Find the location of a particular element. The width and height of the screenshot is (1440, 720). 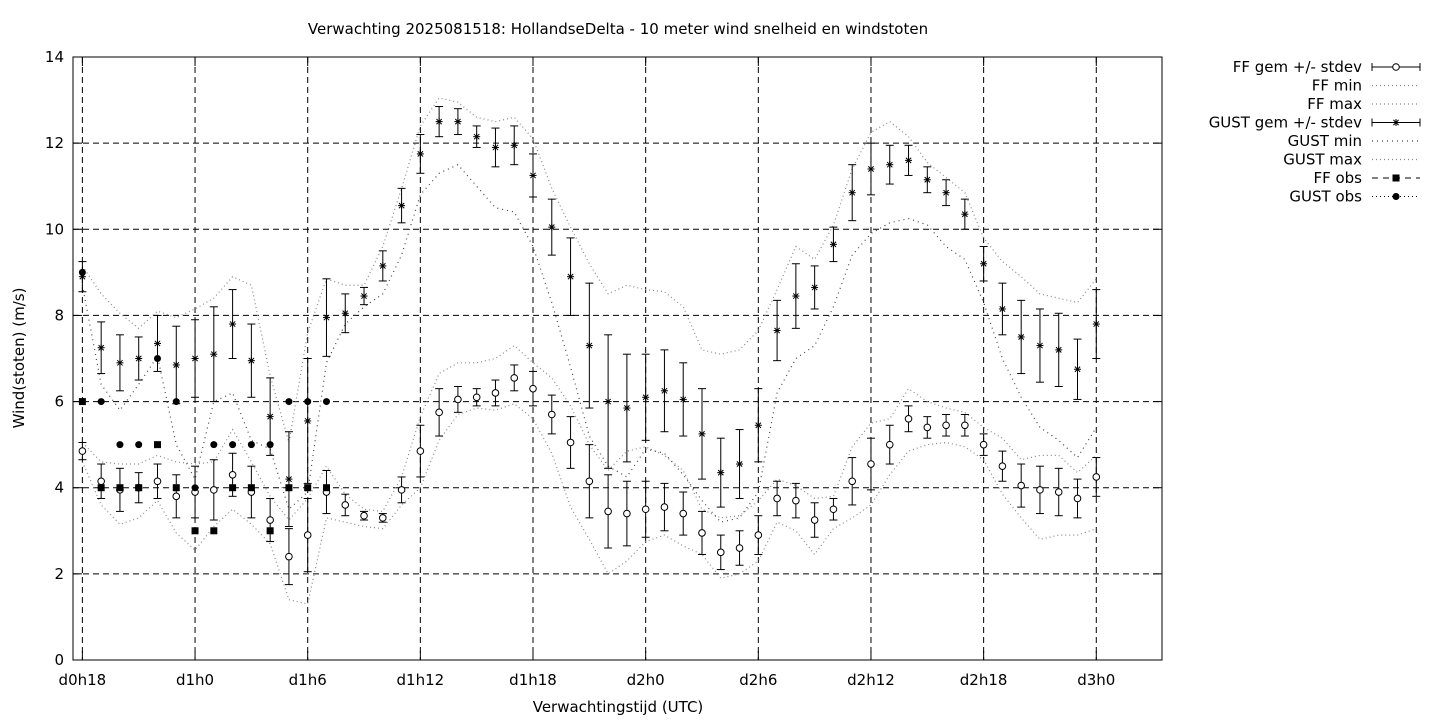

legend-label: FF min is located at coordinates (1337, 86).